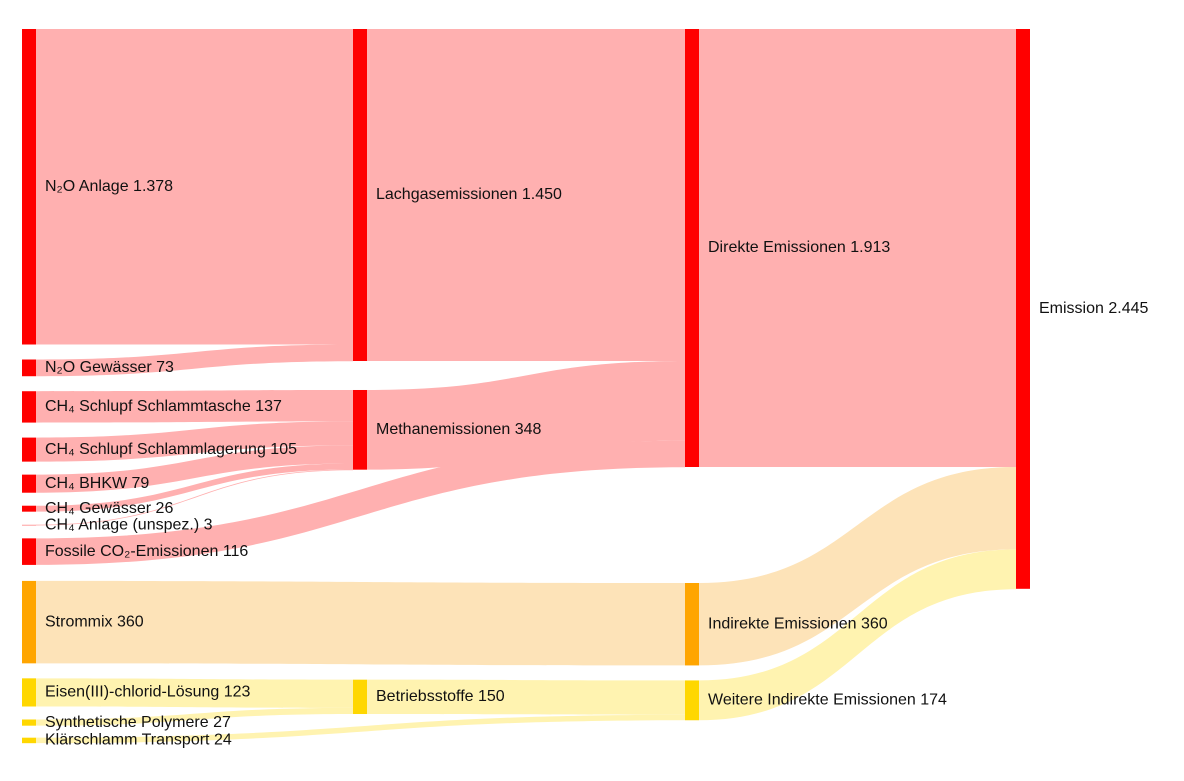 The height and width of the screenshot is (781, 1184). What do you see at coordinates (29, 508) in the screenshot?
I see `node-bar-ch4_gewaesser` at bounding box center [29, 508].